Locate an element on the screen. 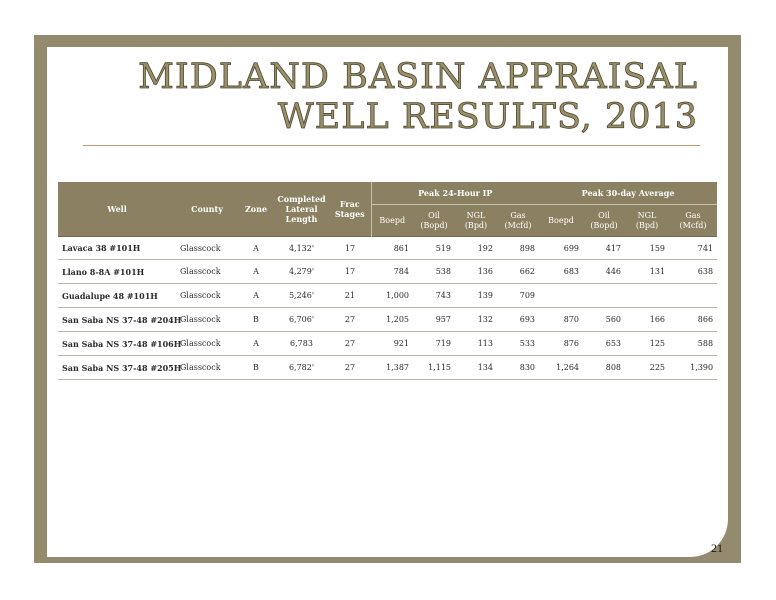 This screenshot has width=776, height=600. cell-gas-30d: 741 is located at coordinates (693, 248).